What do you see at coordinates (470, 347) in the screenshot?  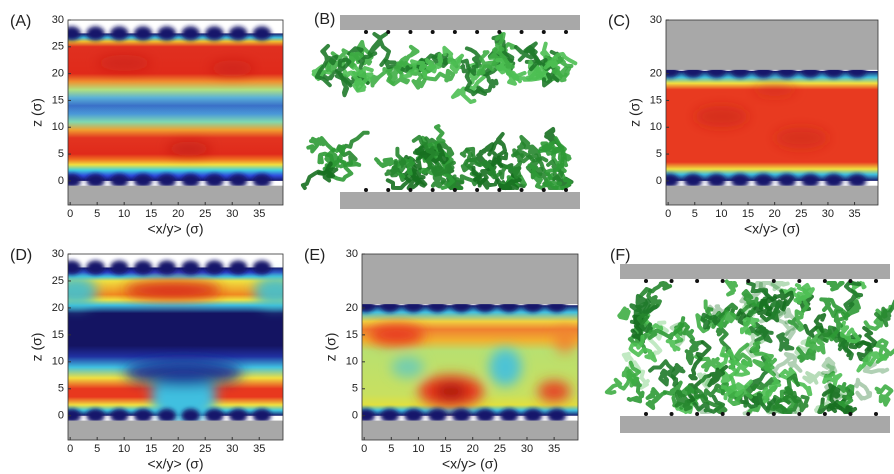 I see `heatmap-field` at bounding box center [470, 347].